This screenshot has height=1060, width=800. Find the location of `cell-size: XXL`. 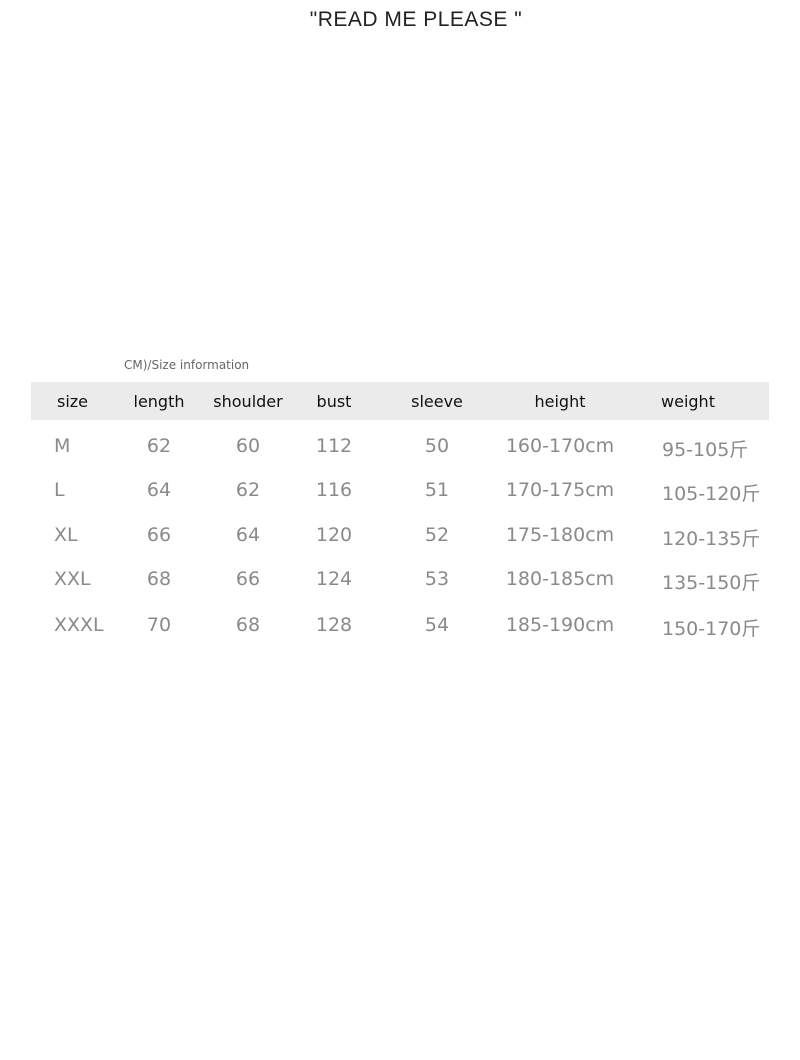

cell-size: XXL is located at coordinates (72, 579).